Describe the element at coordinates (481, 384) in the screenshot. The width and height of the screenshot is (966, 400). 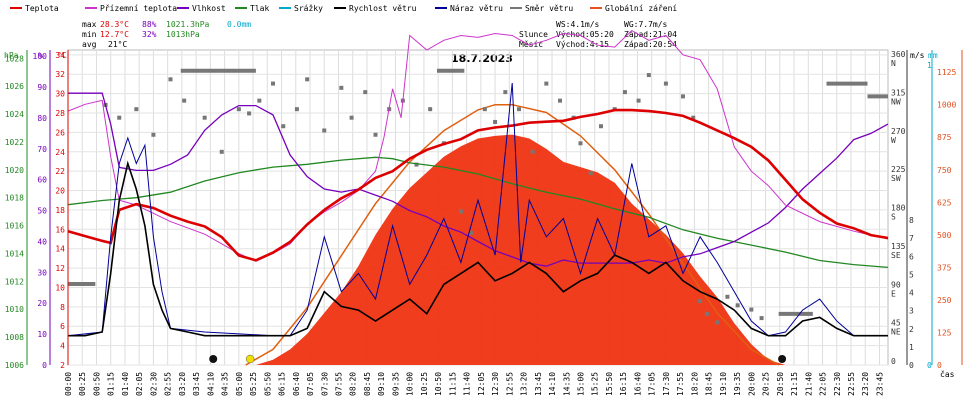
I see `tick-label-time: 12:05` at that location.